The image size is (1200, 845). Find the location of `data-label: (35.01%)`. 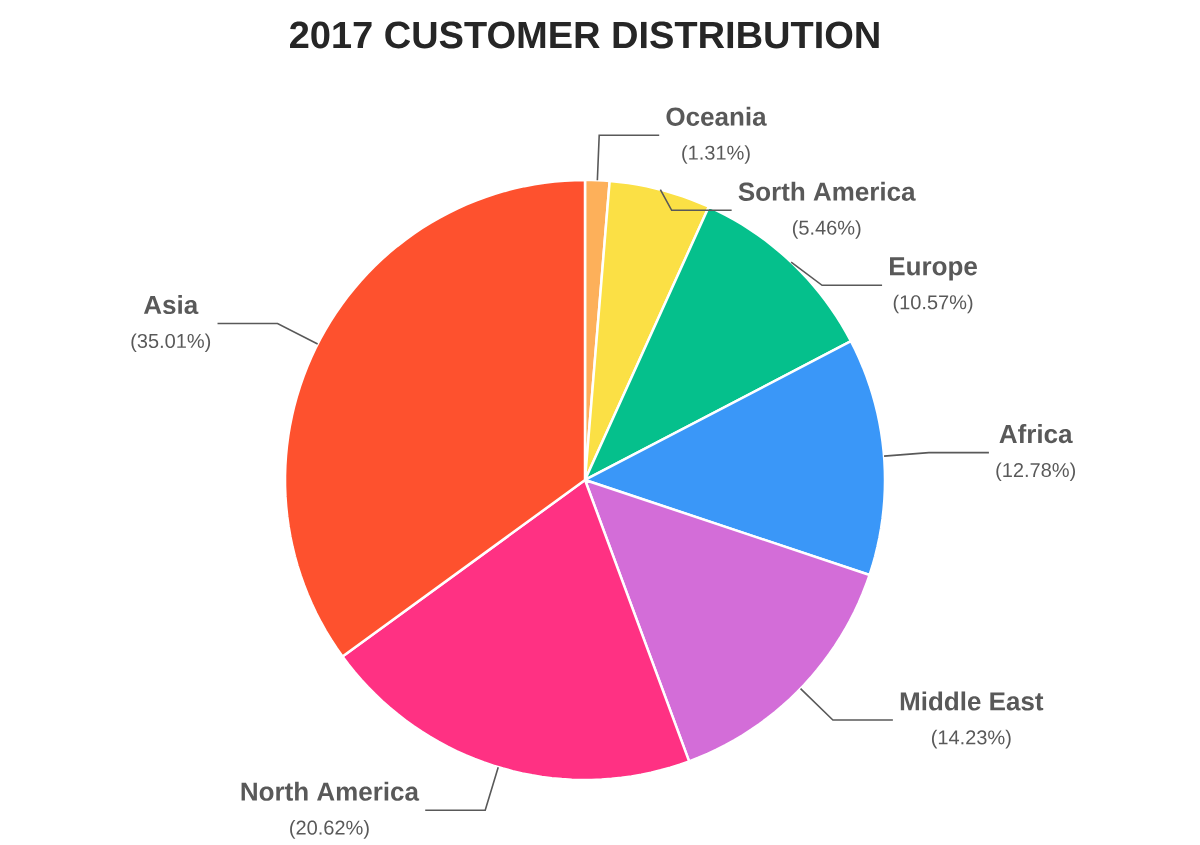

data-label: (35.01%) is located at coordinates (171, 343).